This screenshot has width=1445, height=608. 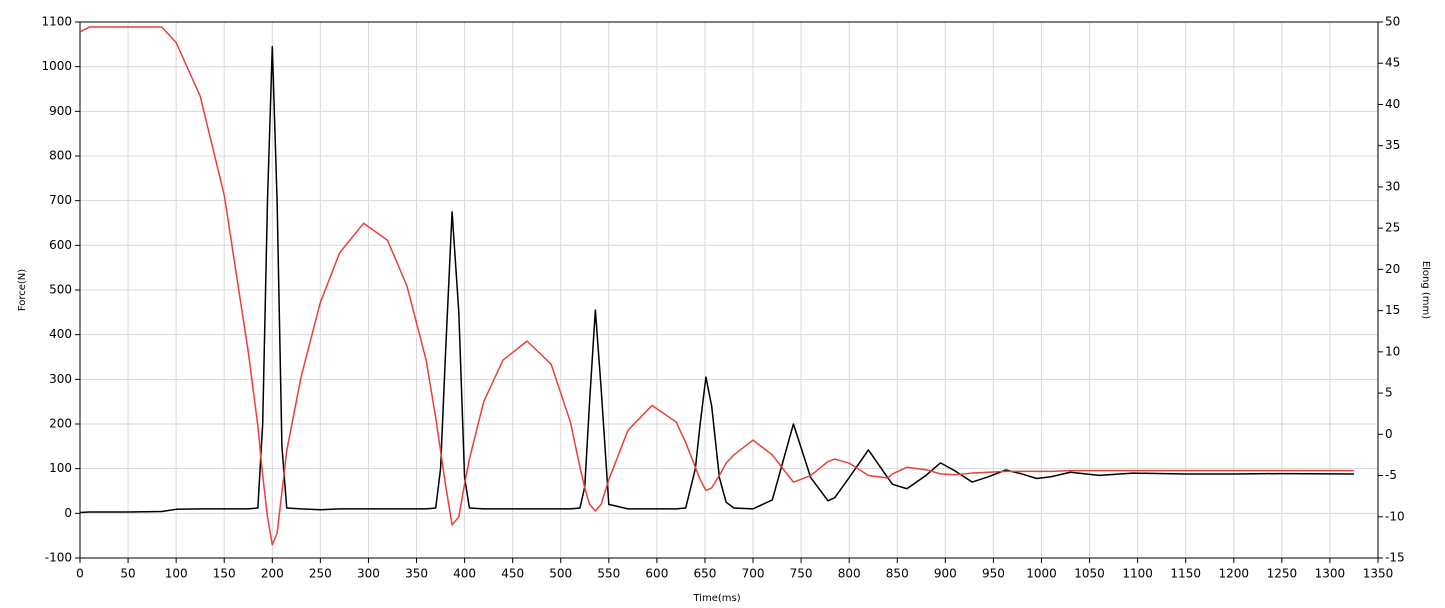 What do you see at coordinates (1389, 393) in the screenshot?
I see `y2-tick-label: 5` at bounding box center [1389, 393].